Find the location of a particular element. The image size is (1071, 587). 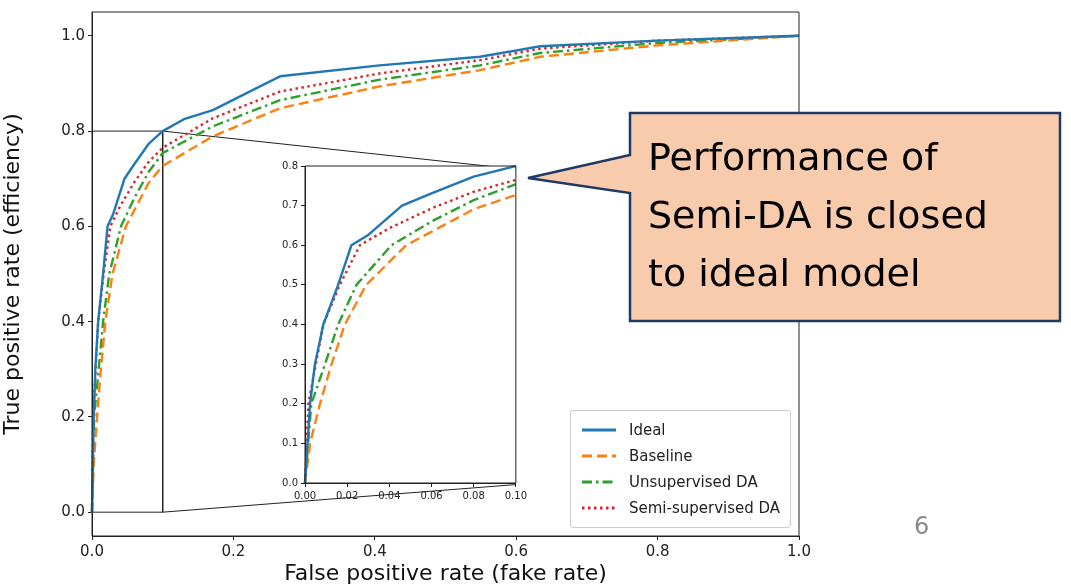

x-tick-label: 0.08 is located at coordinates (473, 495).